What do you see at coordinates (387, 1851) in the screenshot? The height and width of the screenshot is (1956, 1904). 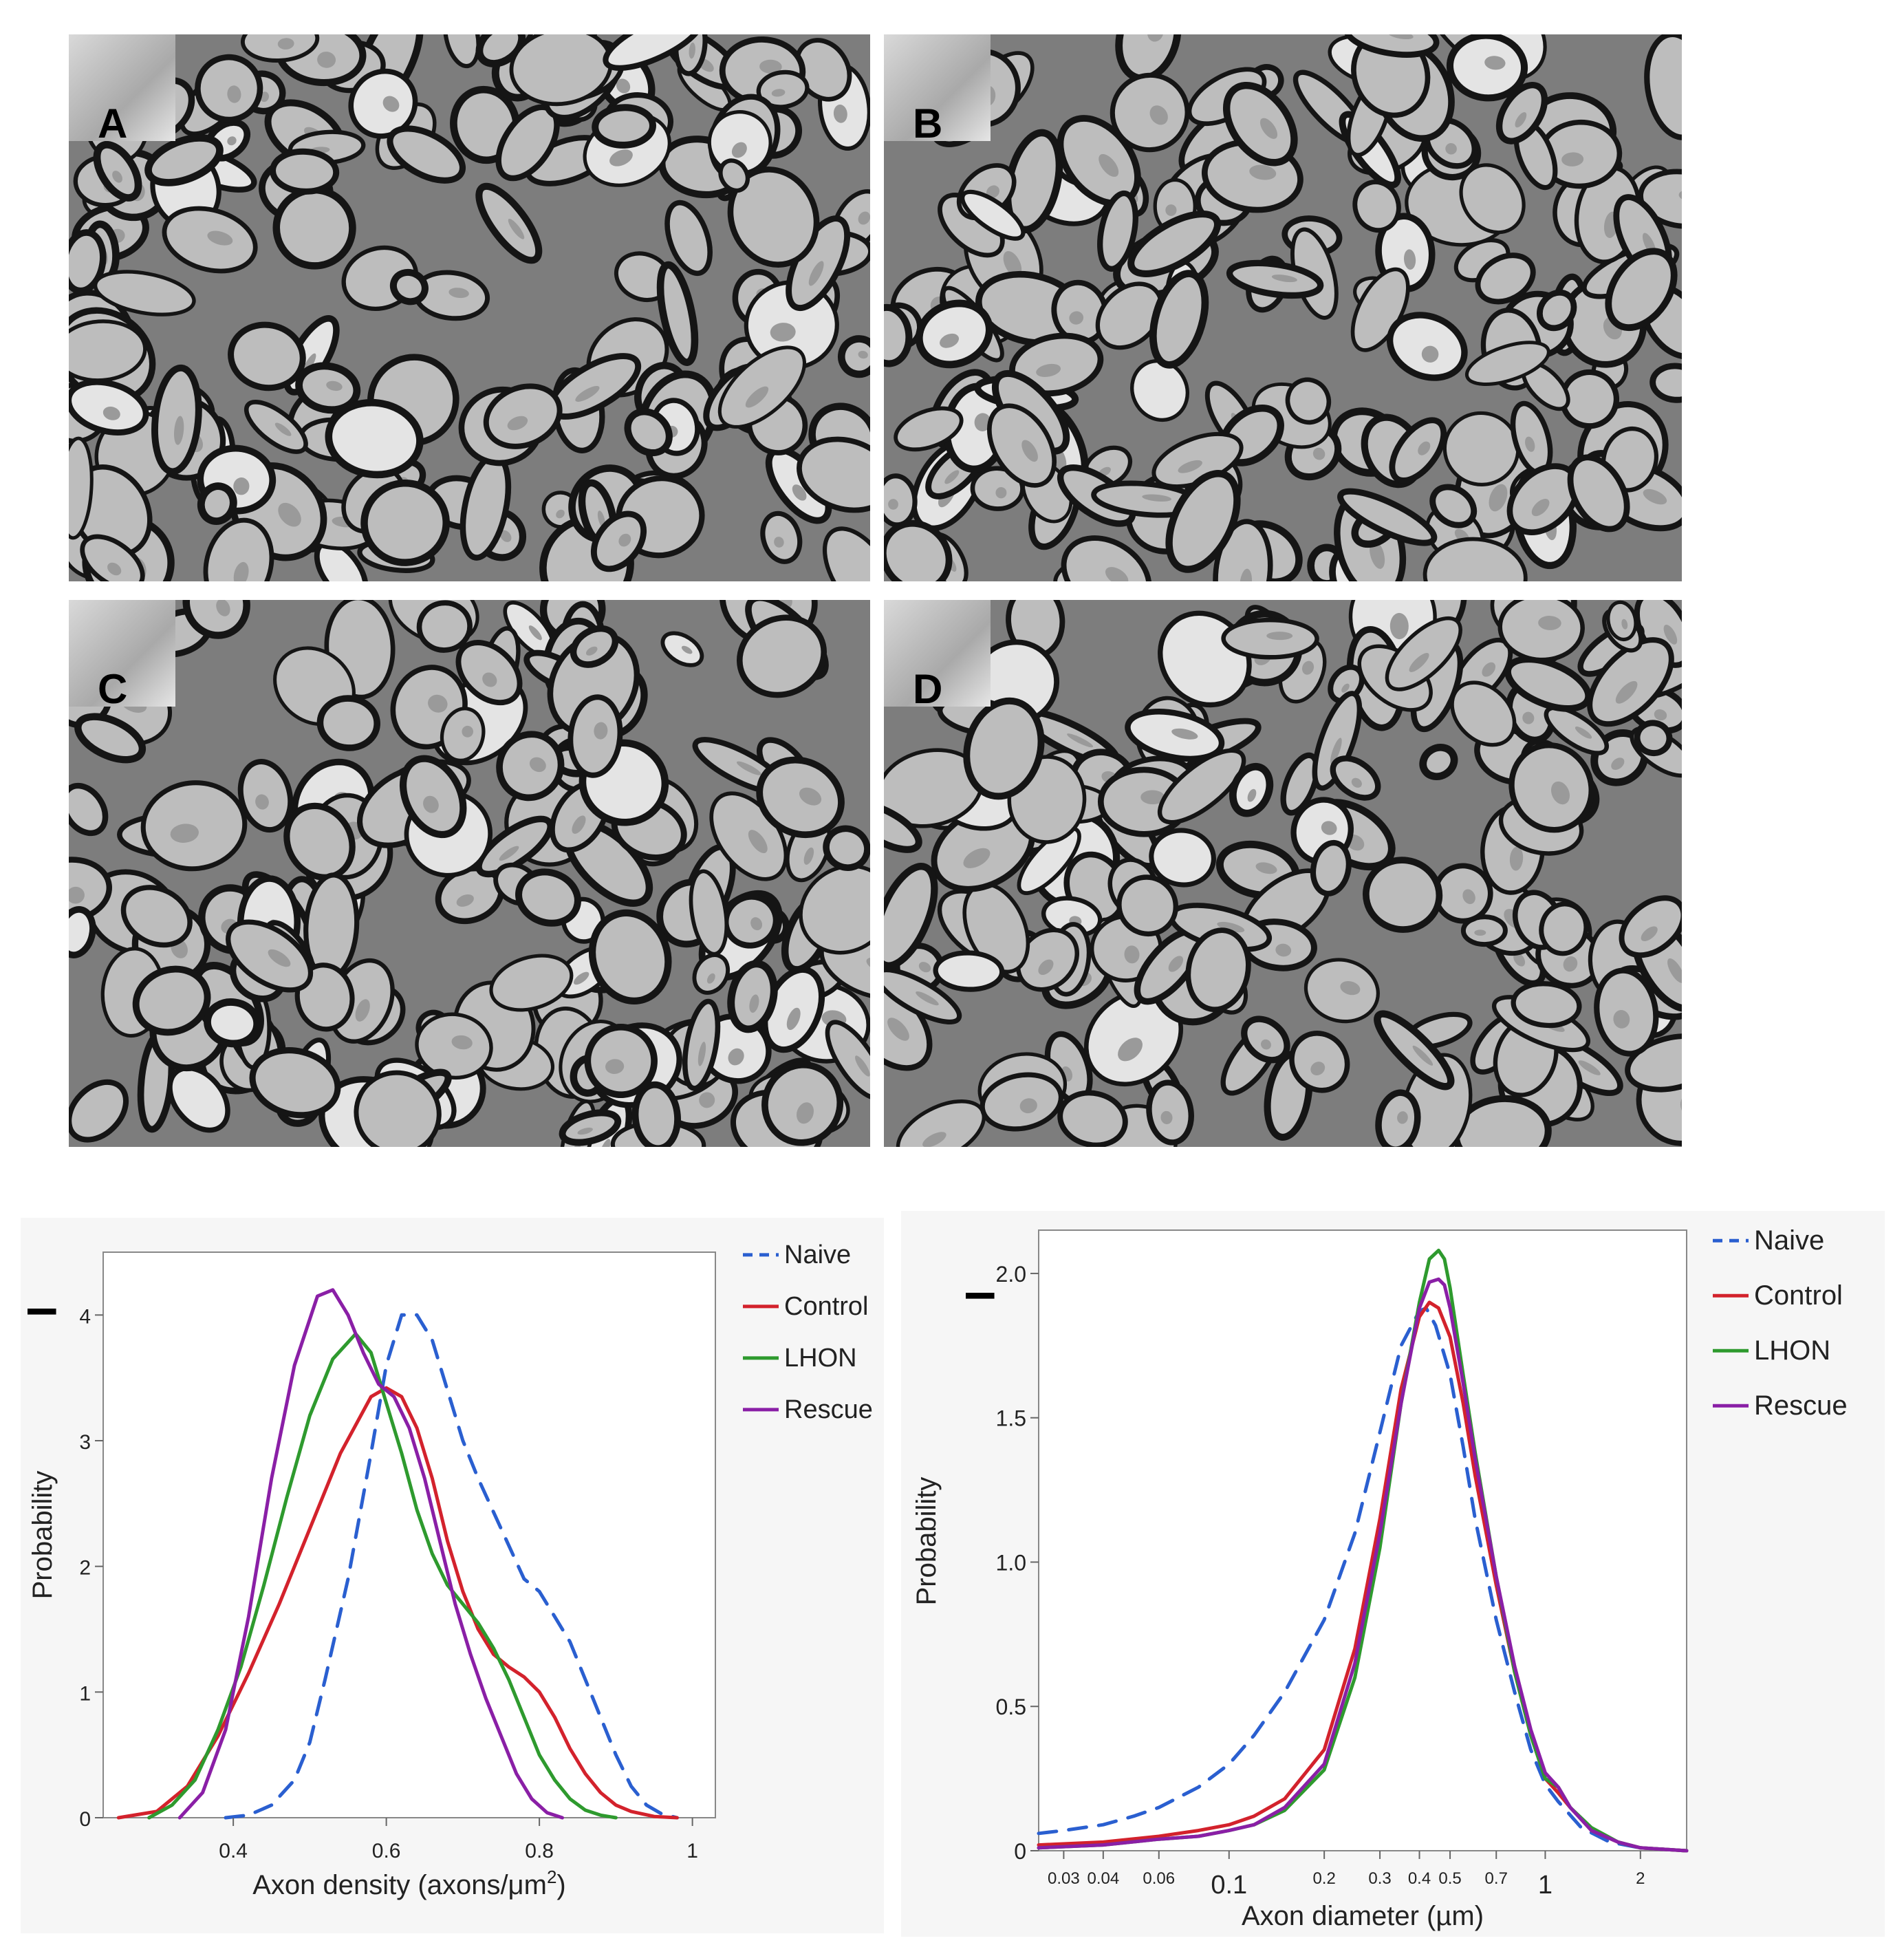 I see `x-tick-label: 0.6` at bounding box center [387, 1851].